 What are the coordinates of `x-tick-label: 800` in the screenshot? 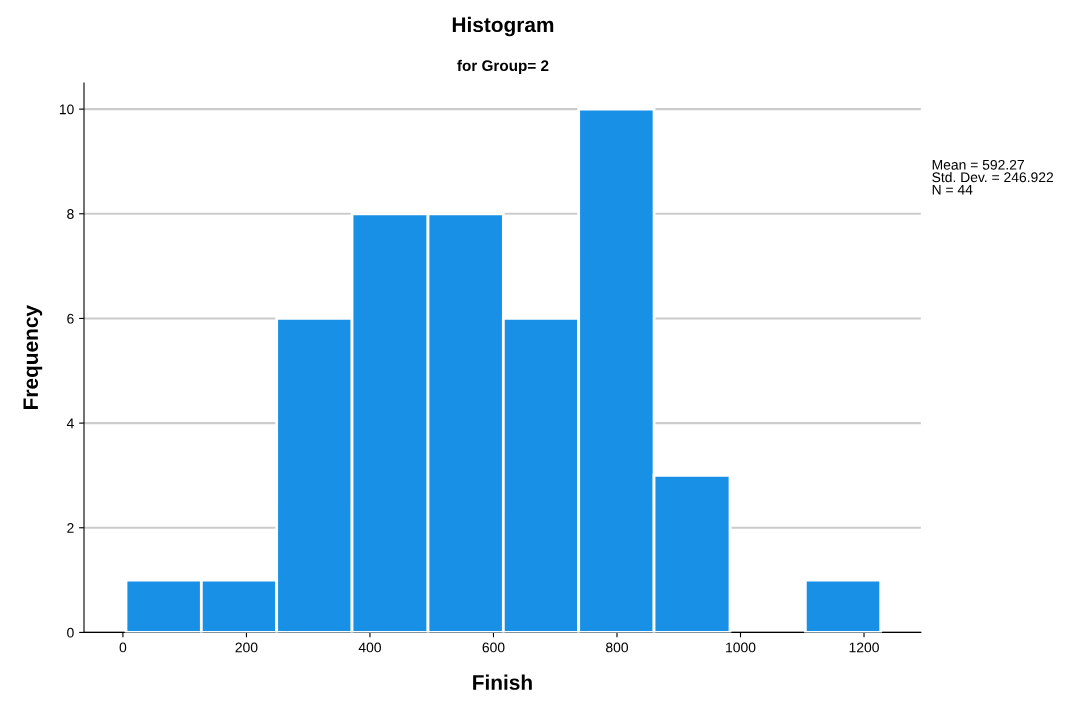 It's located at (617, 647).